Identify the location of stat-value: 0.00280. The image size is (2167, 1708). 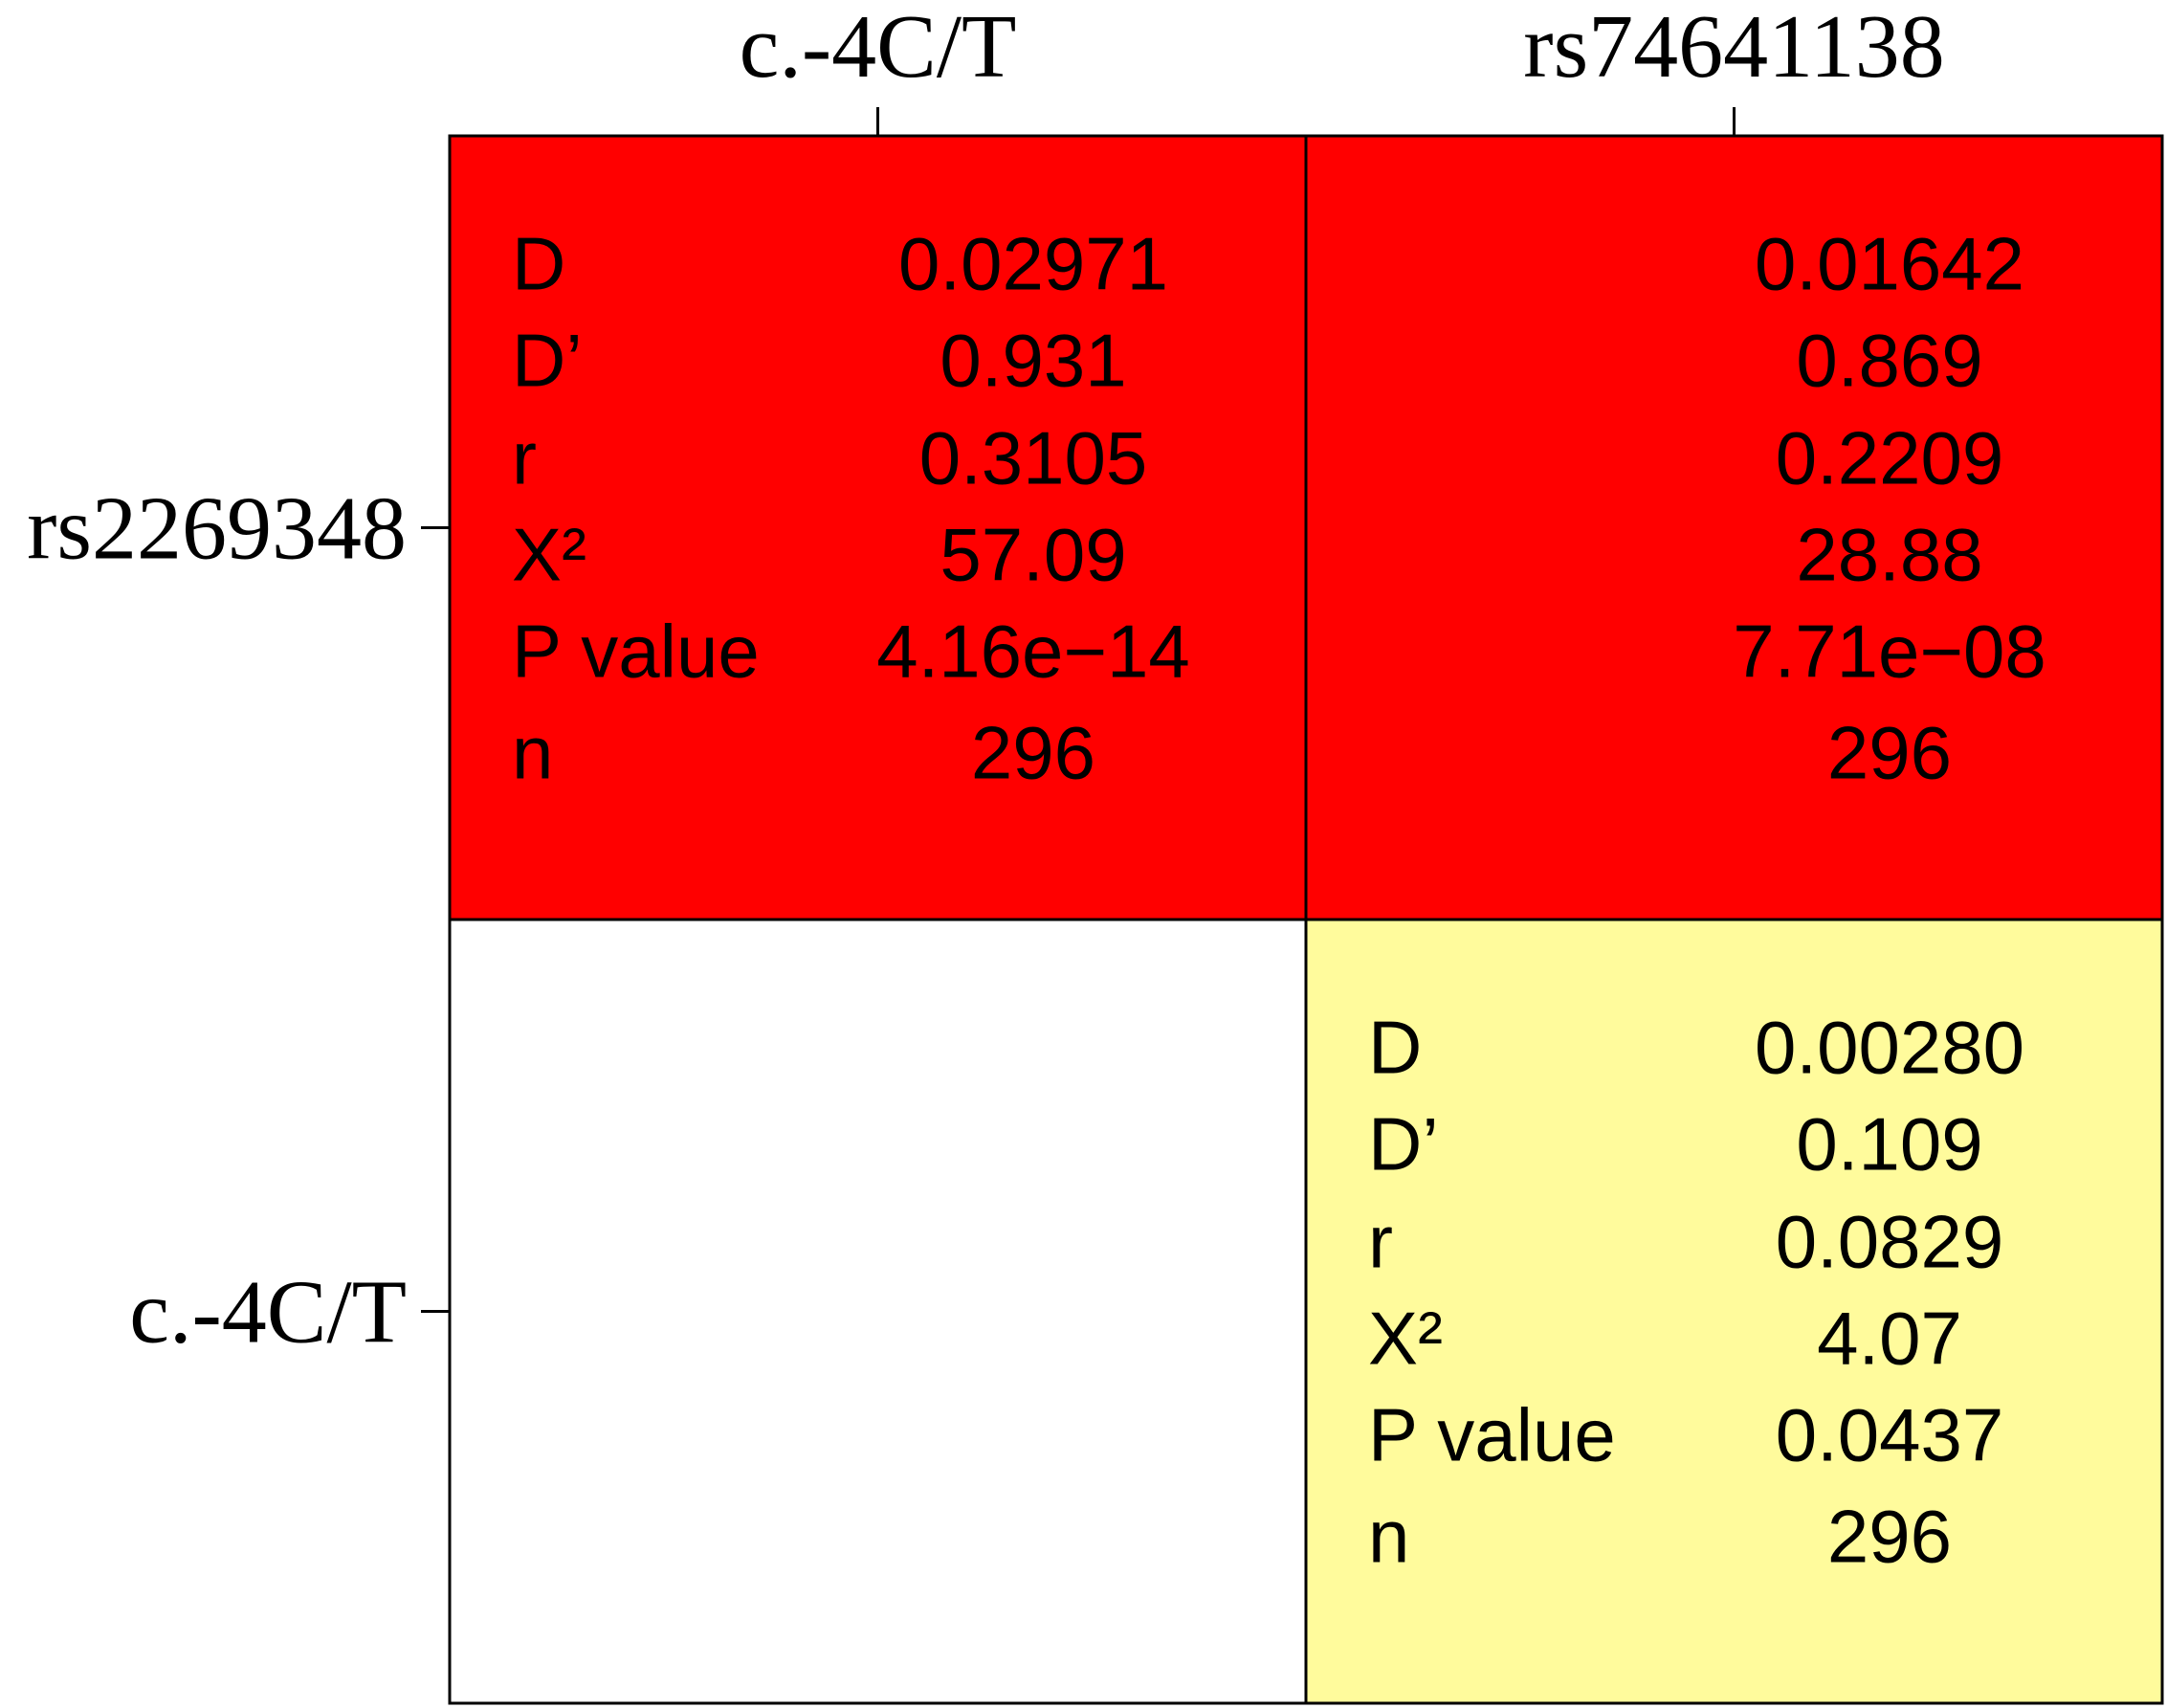
(1889, 1048).